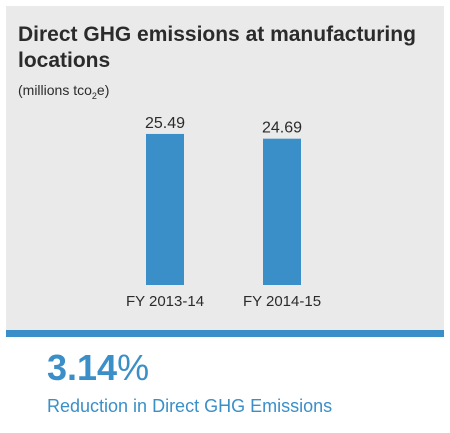  Describe the element at coordinates (282, 128) in the screenshot. I see `bar-value-label-2: 24.69` at that location.